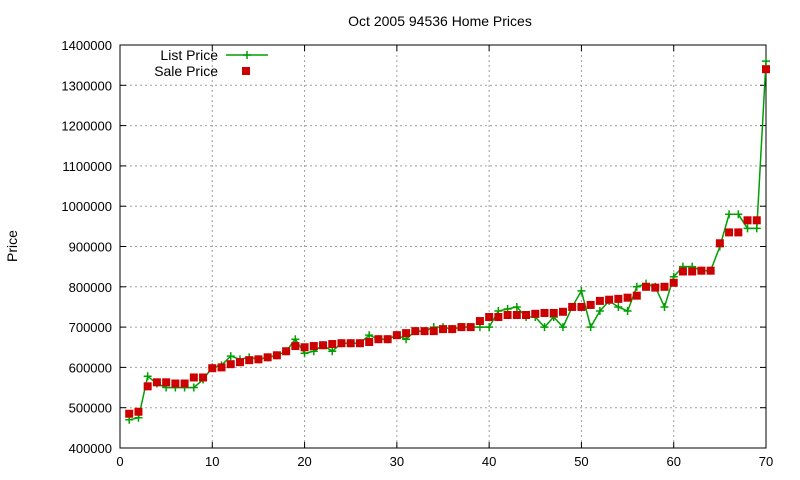 This screenshot has height=480, width=800. What do you see at coordinates (246, 71) in the screenshot?
I see `legend-marker-sale-price` at bounding box center [246, 71].